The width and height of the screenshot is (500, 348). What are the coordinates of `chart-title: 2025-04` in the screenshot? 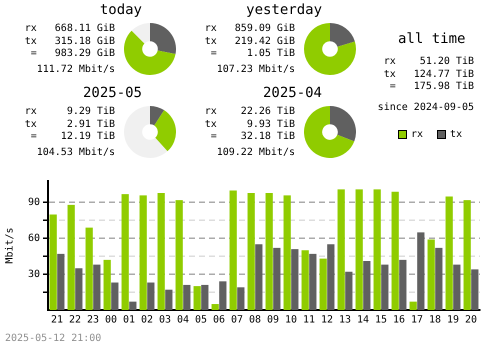 It's located at (292, 93).